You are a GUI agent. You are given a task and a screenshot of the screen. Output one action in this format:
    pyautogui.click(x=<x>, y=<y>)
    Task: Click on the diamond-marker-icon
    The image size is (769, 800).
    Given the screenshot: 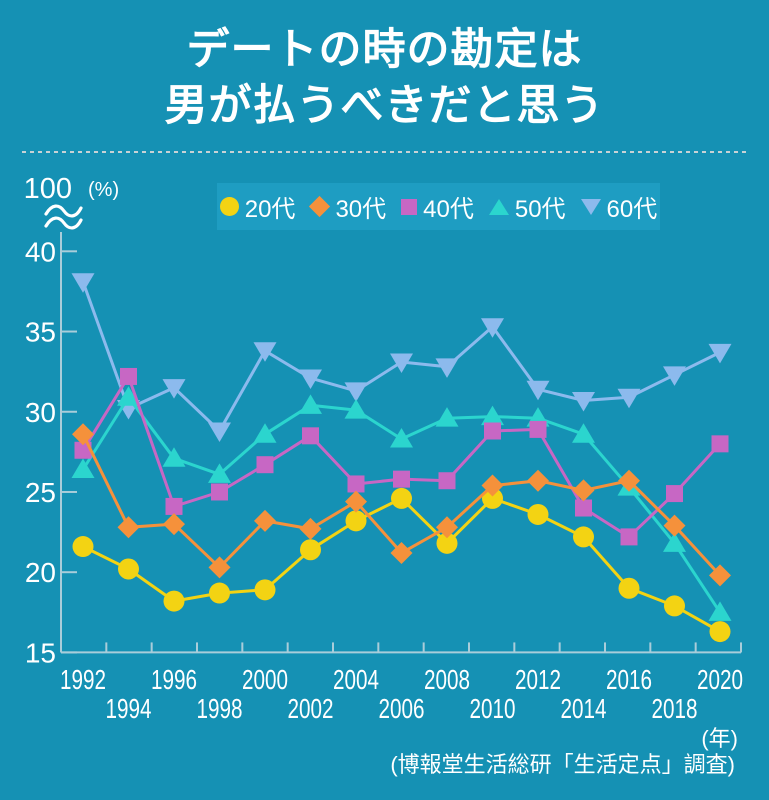 What is the action you would take?
    pyautogui.click(x=320, y=206)
    